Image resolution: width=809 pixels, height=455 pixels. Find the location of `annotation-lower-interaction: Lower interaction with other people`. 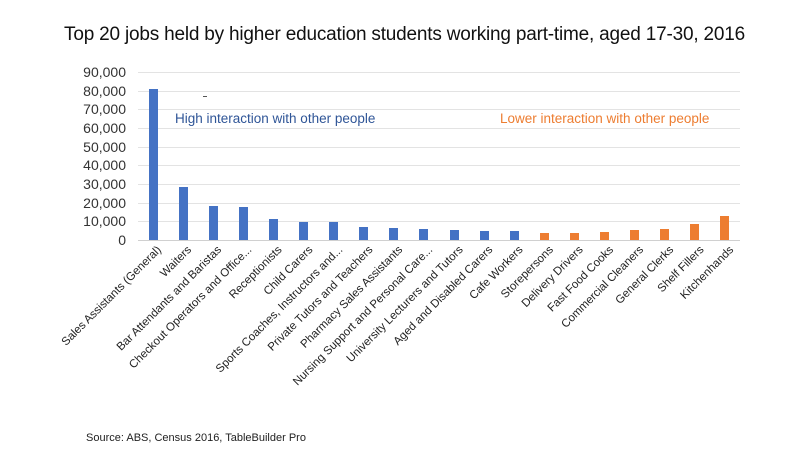

annotation-lower-interaction: Lower interaction with other people is located at coordinates (605, 118).